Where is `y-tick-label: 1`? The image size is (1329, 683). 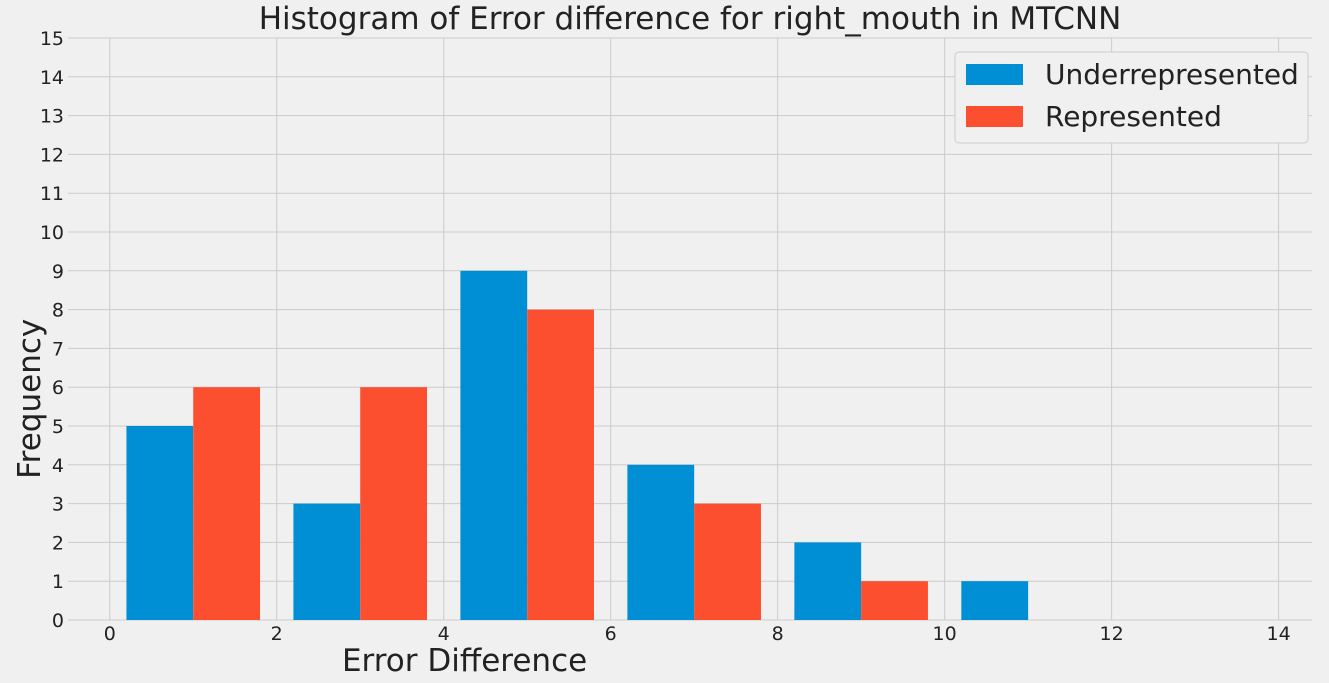
y-tick-label: 1 is located at coordinates (58, 582).